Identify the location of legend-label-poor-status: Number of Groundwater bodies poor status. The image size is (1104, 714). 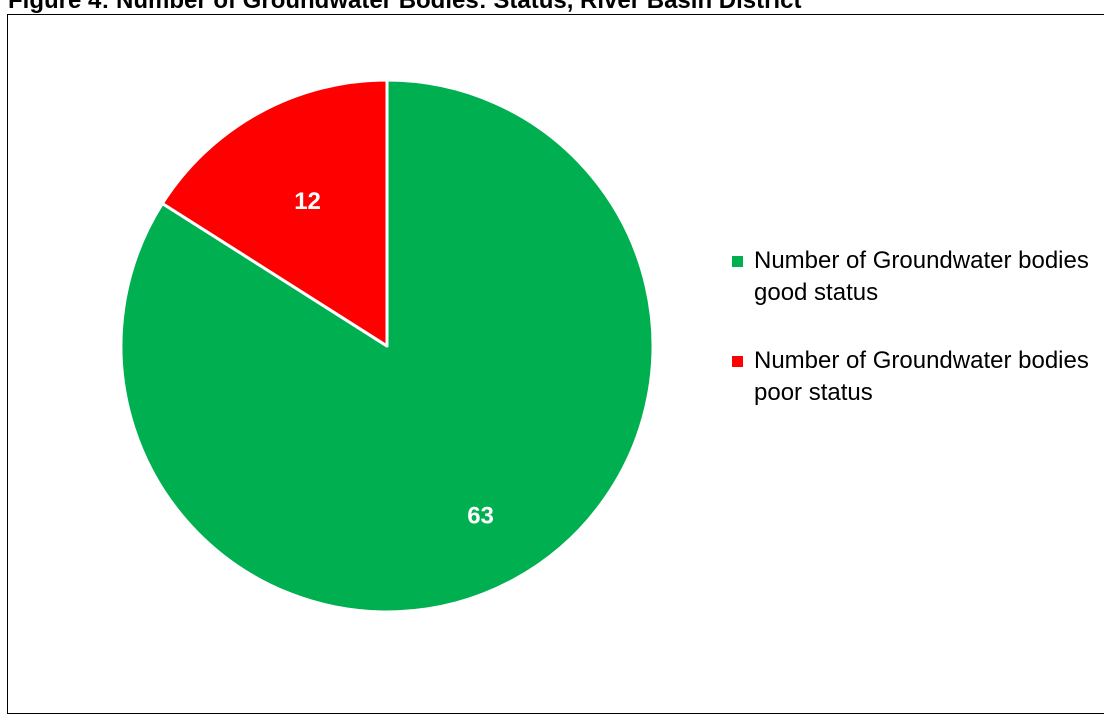
(921, 376).